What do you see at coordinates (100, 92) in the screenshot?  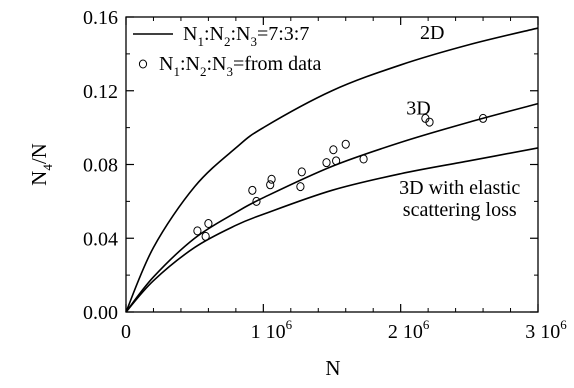 I see `y-tick-label-3: 0.12` at bounding box center [100, 92].